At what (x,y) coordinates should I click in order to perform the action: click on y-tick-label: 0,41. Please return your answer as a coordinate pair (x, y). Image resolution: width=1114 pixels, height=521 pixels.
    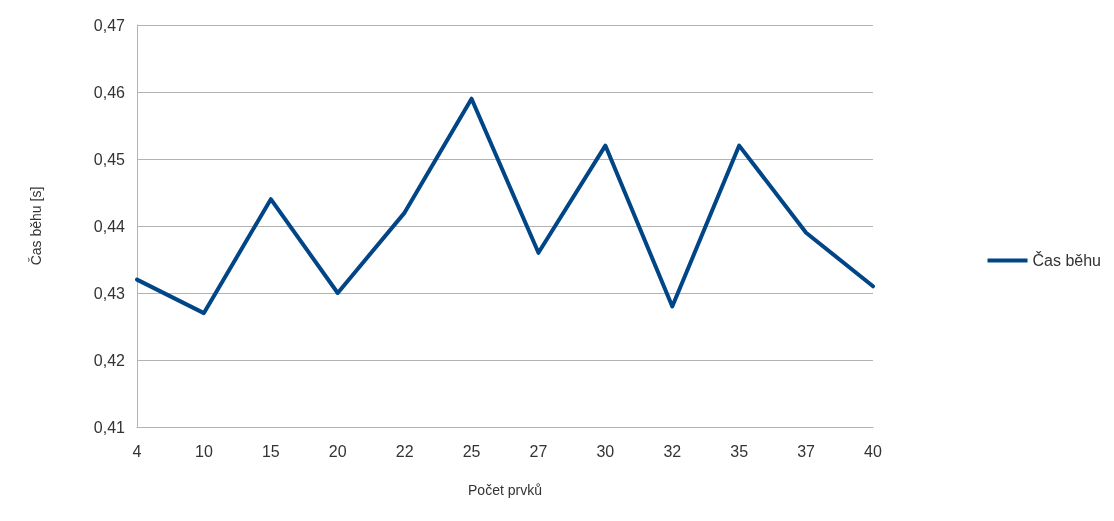
    Looking at the image, I should click on (109, 427).